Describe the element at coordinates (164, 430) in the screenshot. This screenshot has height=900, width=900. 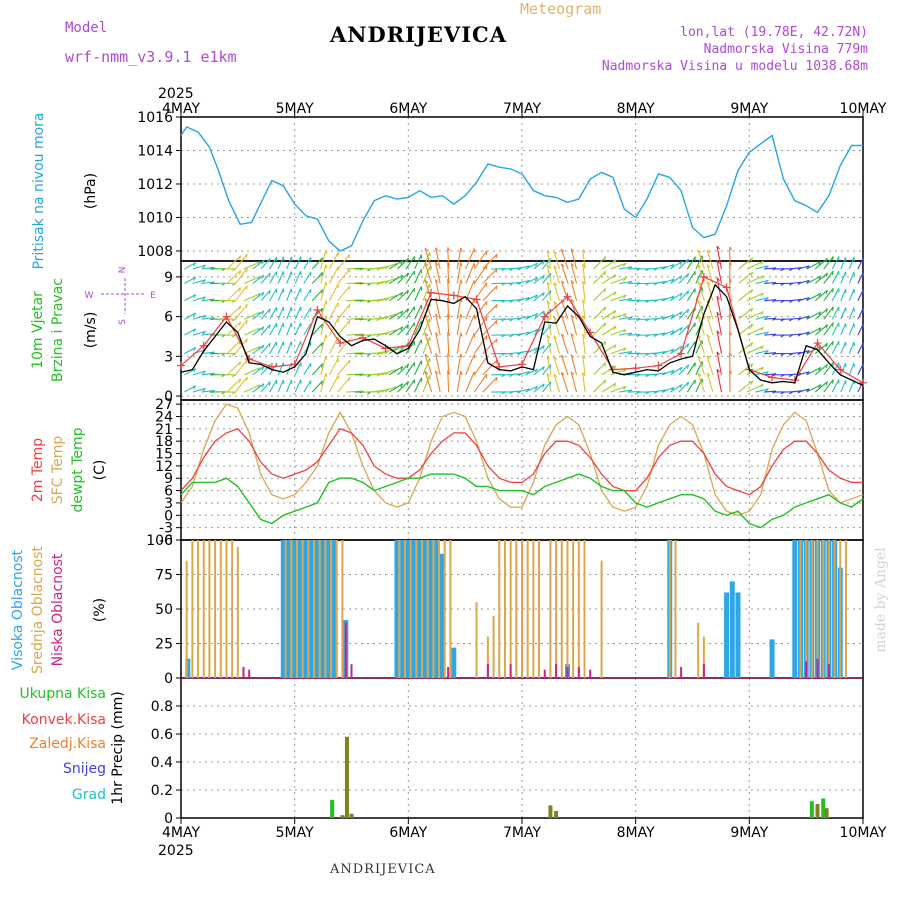
I see `y-tick-label: 21` at that location.